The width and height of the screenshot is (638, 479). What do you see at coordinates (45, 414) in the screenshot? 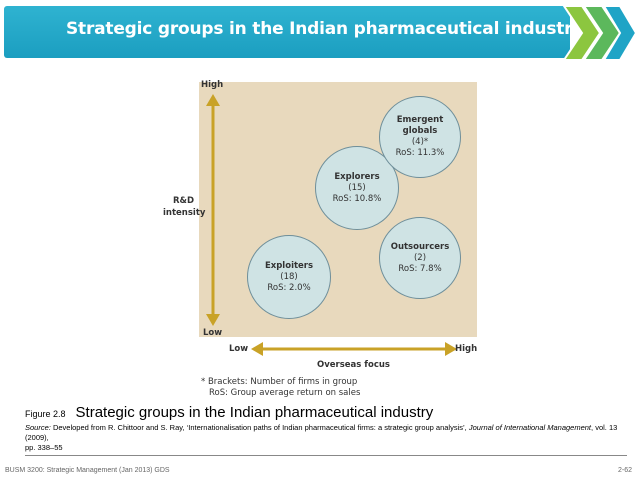
I see `figure-number: Figure 2.8` at bounding box center [45, 414].